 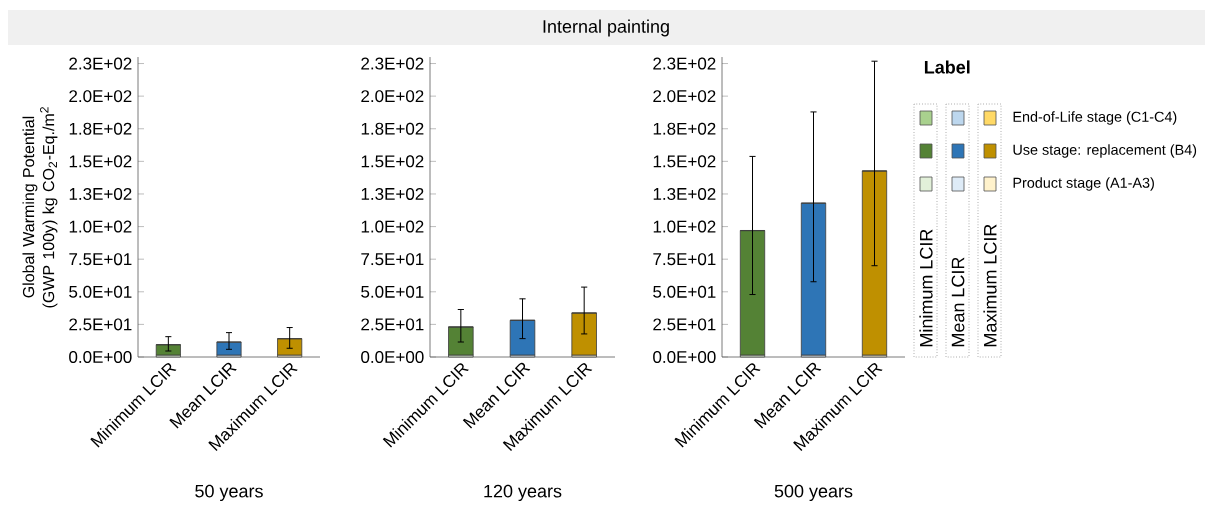 I want to click on legend-label: Use stage: replacement (B4), so click(x=1105, y=151).